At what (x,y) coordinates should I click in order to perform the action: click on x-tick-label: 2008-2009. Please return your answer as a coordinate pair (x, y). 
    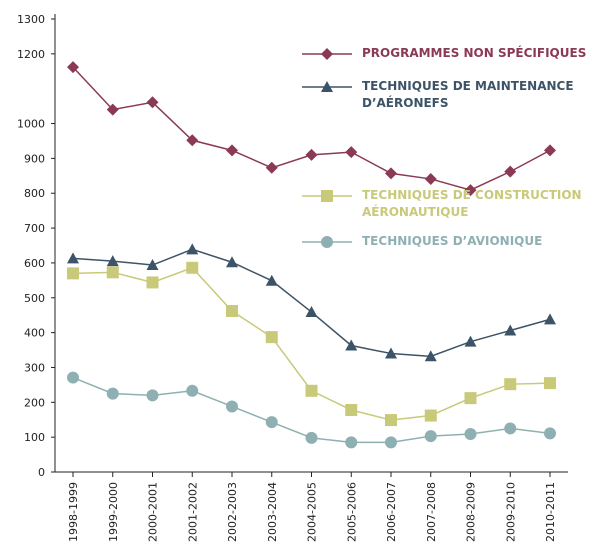
    Looking at the image, I should click on (471, 512).